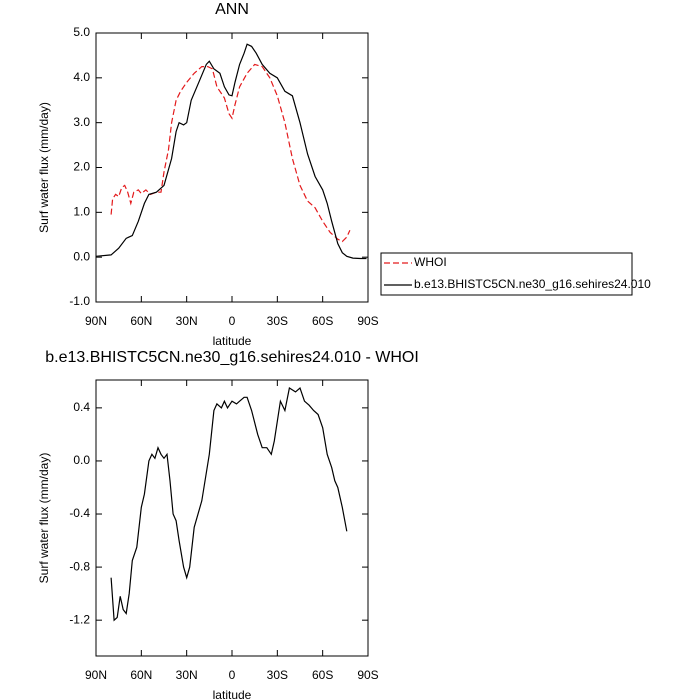 Image resolution: width=700 pixels, height=700 pixels. I want to click on chart-title: ANN, so click(232, 9).